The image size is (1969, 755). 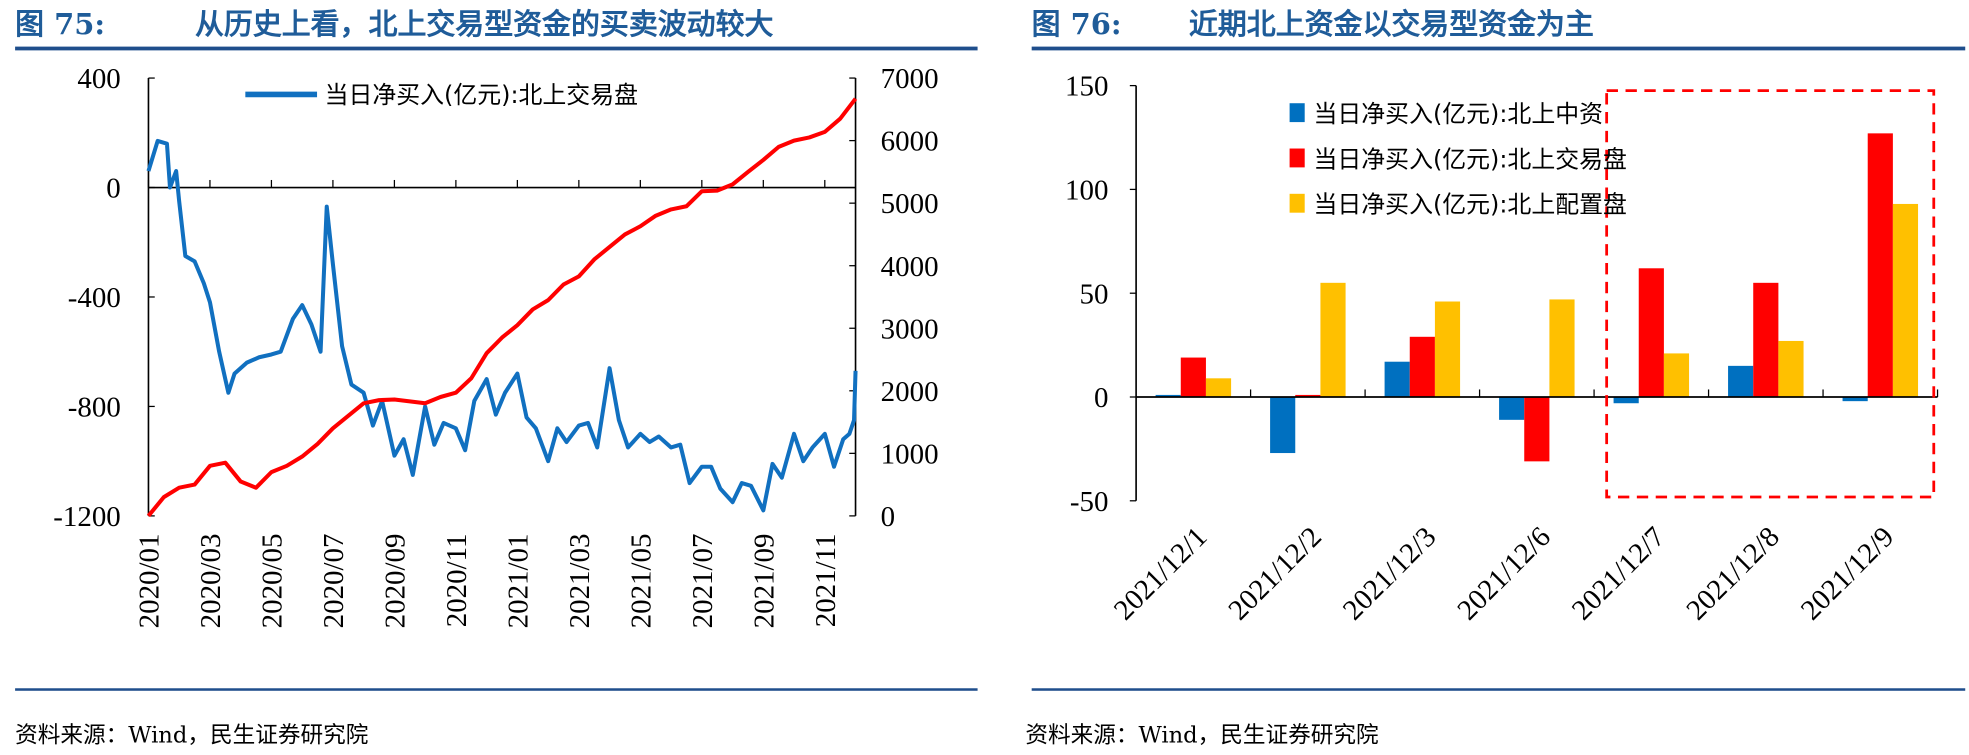 I want to click on x-tick-label: 2021/07, so click(x=703, y=581).